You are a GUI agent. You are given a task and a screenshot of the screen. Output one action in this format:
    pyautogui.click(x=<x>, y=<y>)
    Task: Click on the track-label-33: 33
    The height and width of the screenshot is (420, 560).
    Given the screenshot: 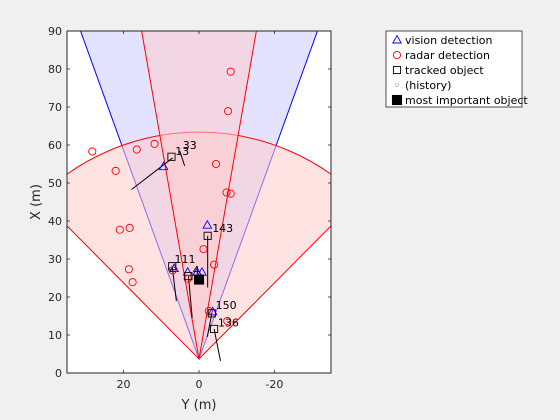 What is the action you would take?
    pyautogui.click(x=190, y=145)
    